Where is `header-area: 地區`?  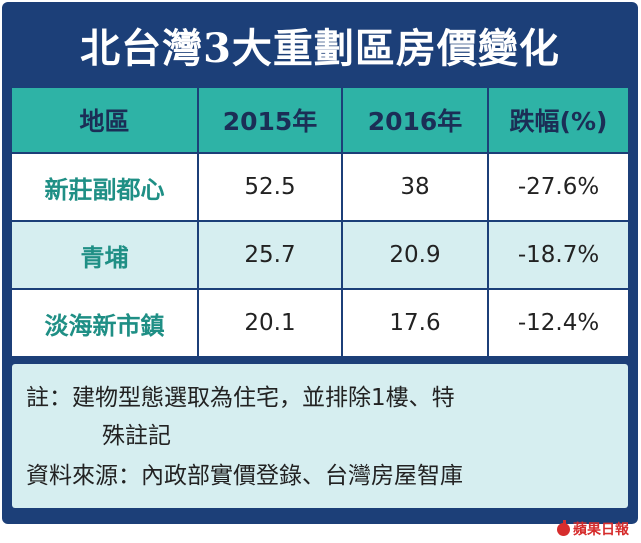 header-area: 地區 is located at coordinates (105, 120).